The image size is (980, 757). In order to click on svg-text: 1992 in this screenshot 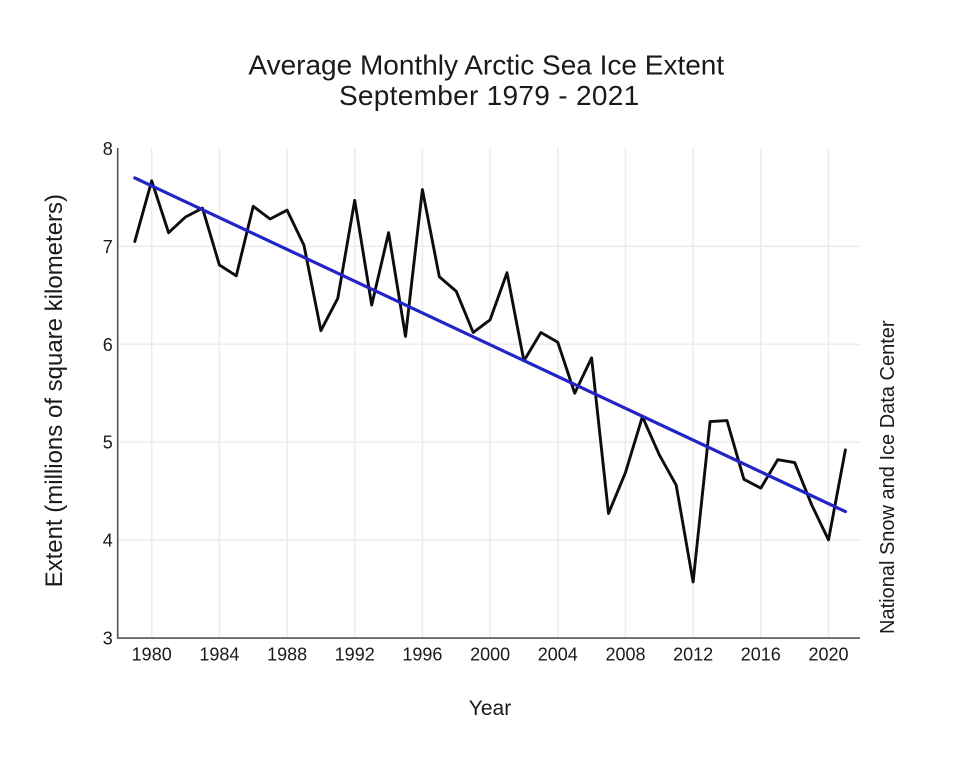, I will do `click(355, 655)`.